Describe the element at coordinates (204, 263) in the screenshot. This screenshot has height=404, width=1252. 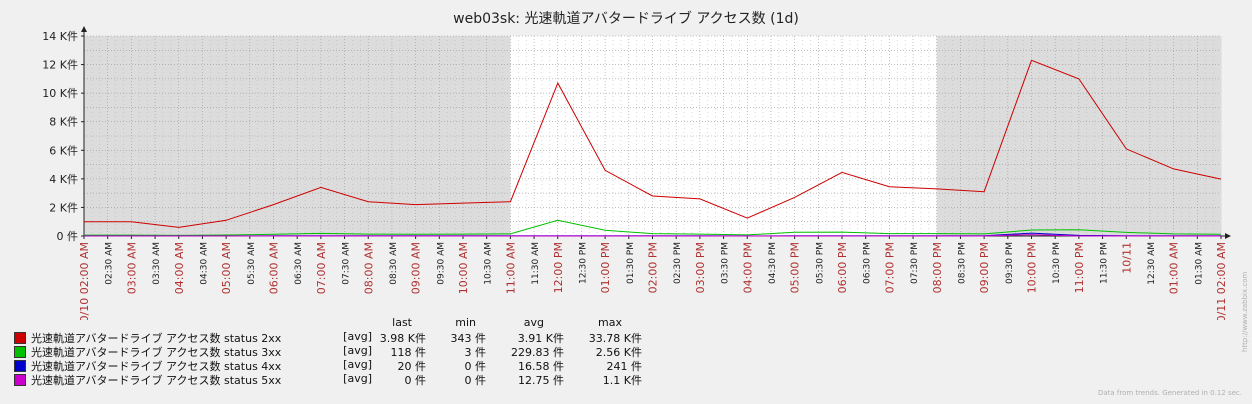
I see `x-tick-label: 04:30 AM` at that location.